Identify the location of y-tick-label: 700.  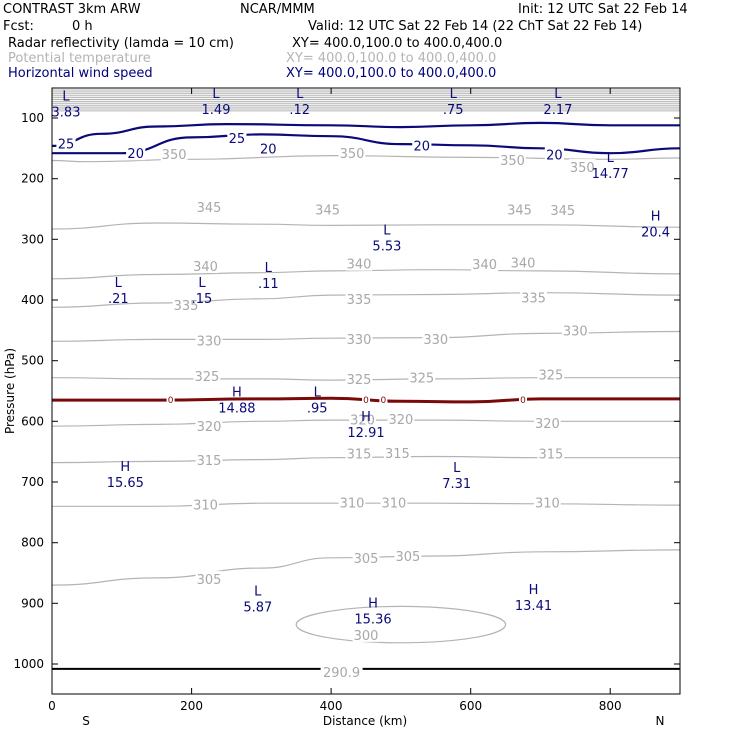
(32, 482).